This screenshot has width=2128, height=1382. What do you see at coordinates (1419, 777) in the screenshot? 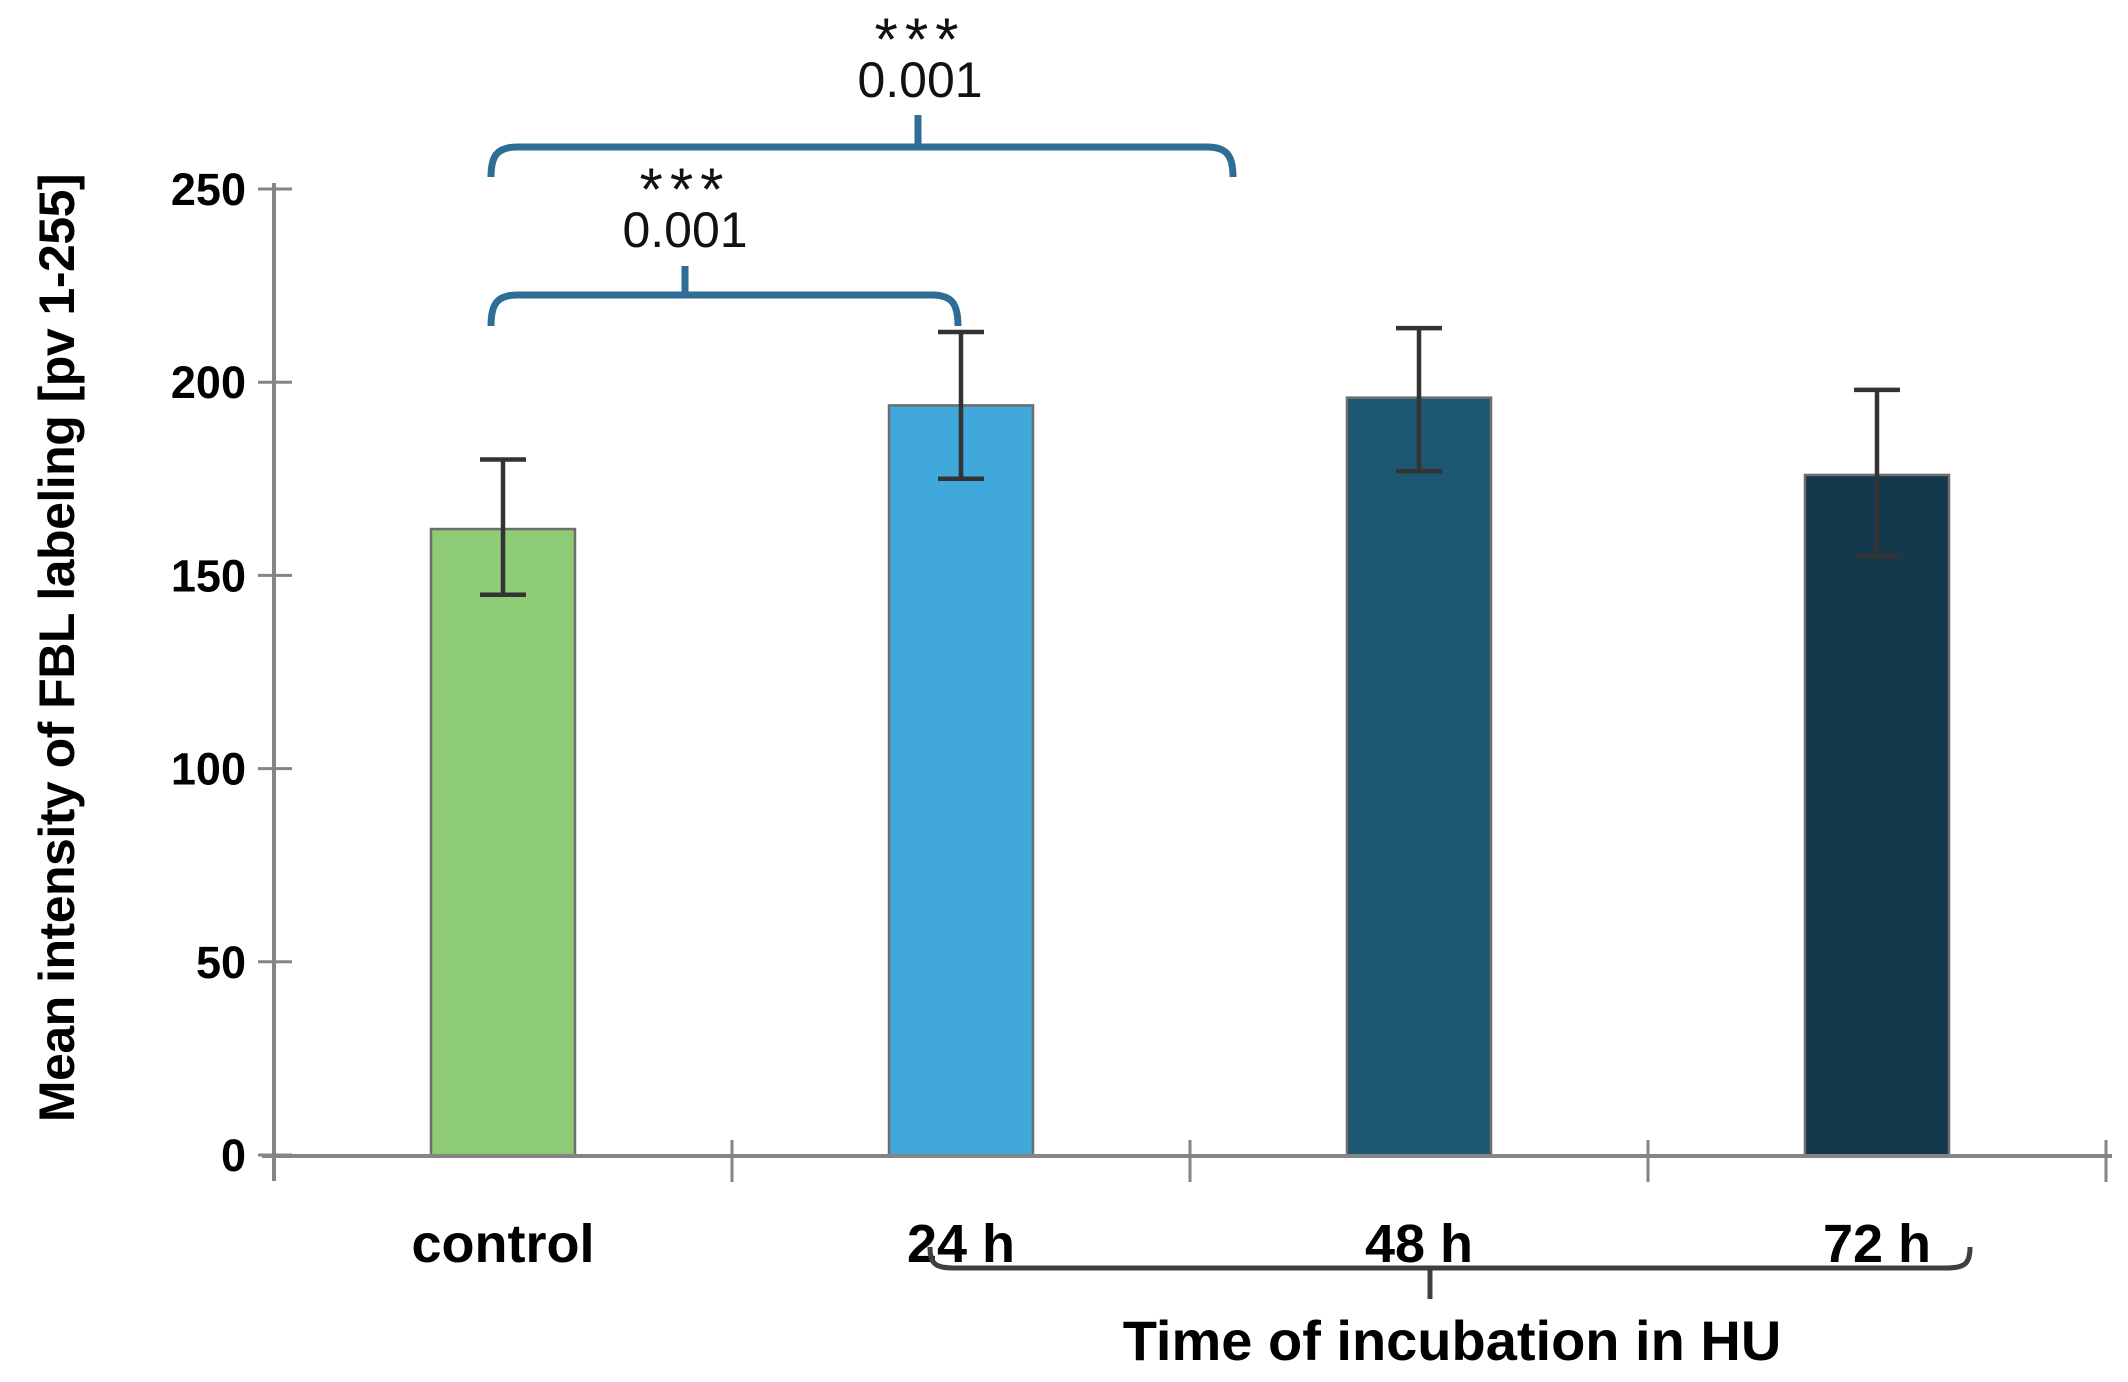
I see `bar-48h` at bounding box center [1419, 777].